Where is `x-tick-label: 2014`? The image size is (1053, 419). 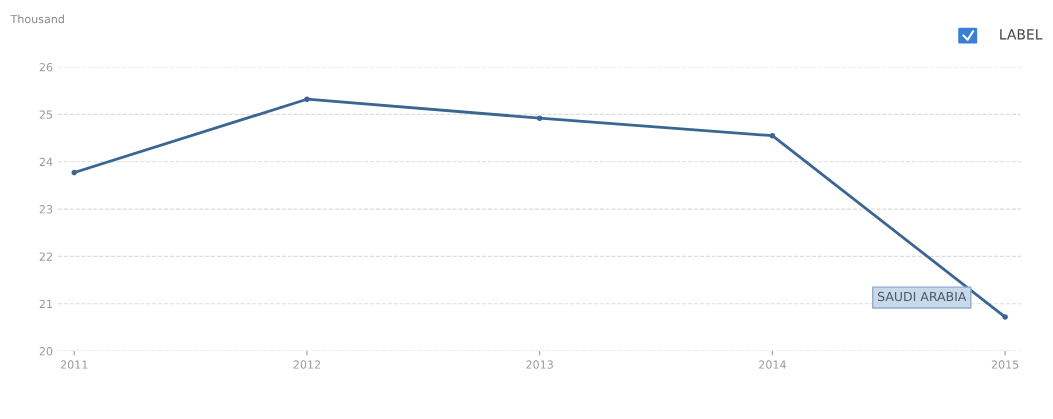 x-tick-label: 2014 is located at coordinates (772, 364).